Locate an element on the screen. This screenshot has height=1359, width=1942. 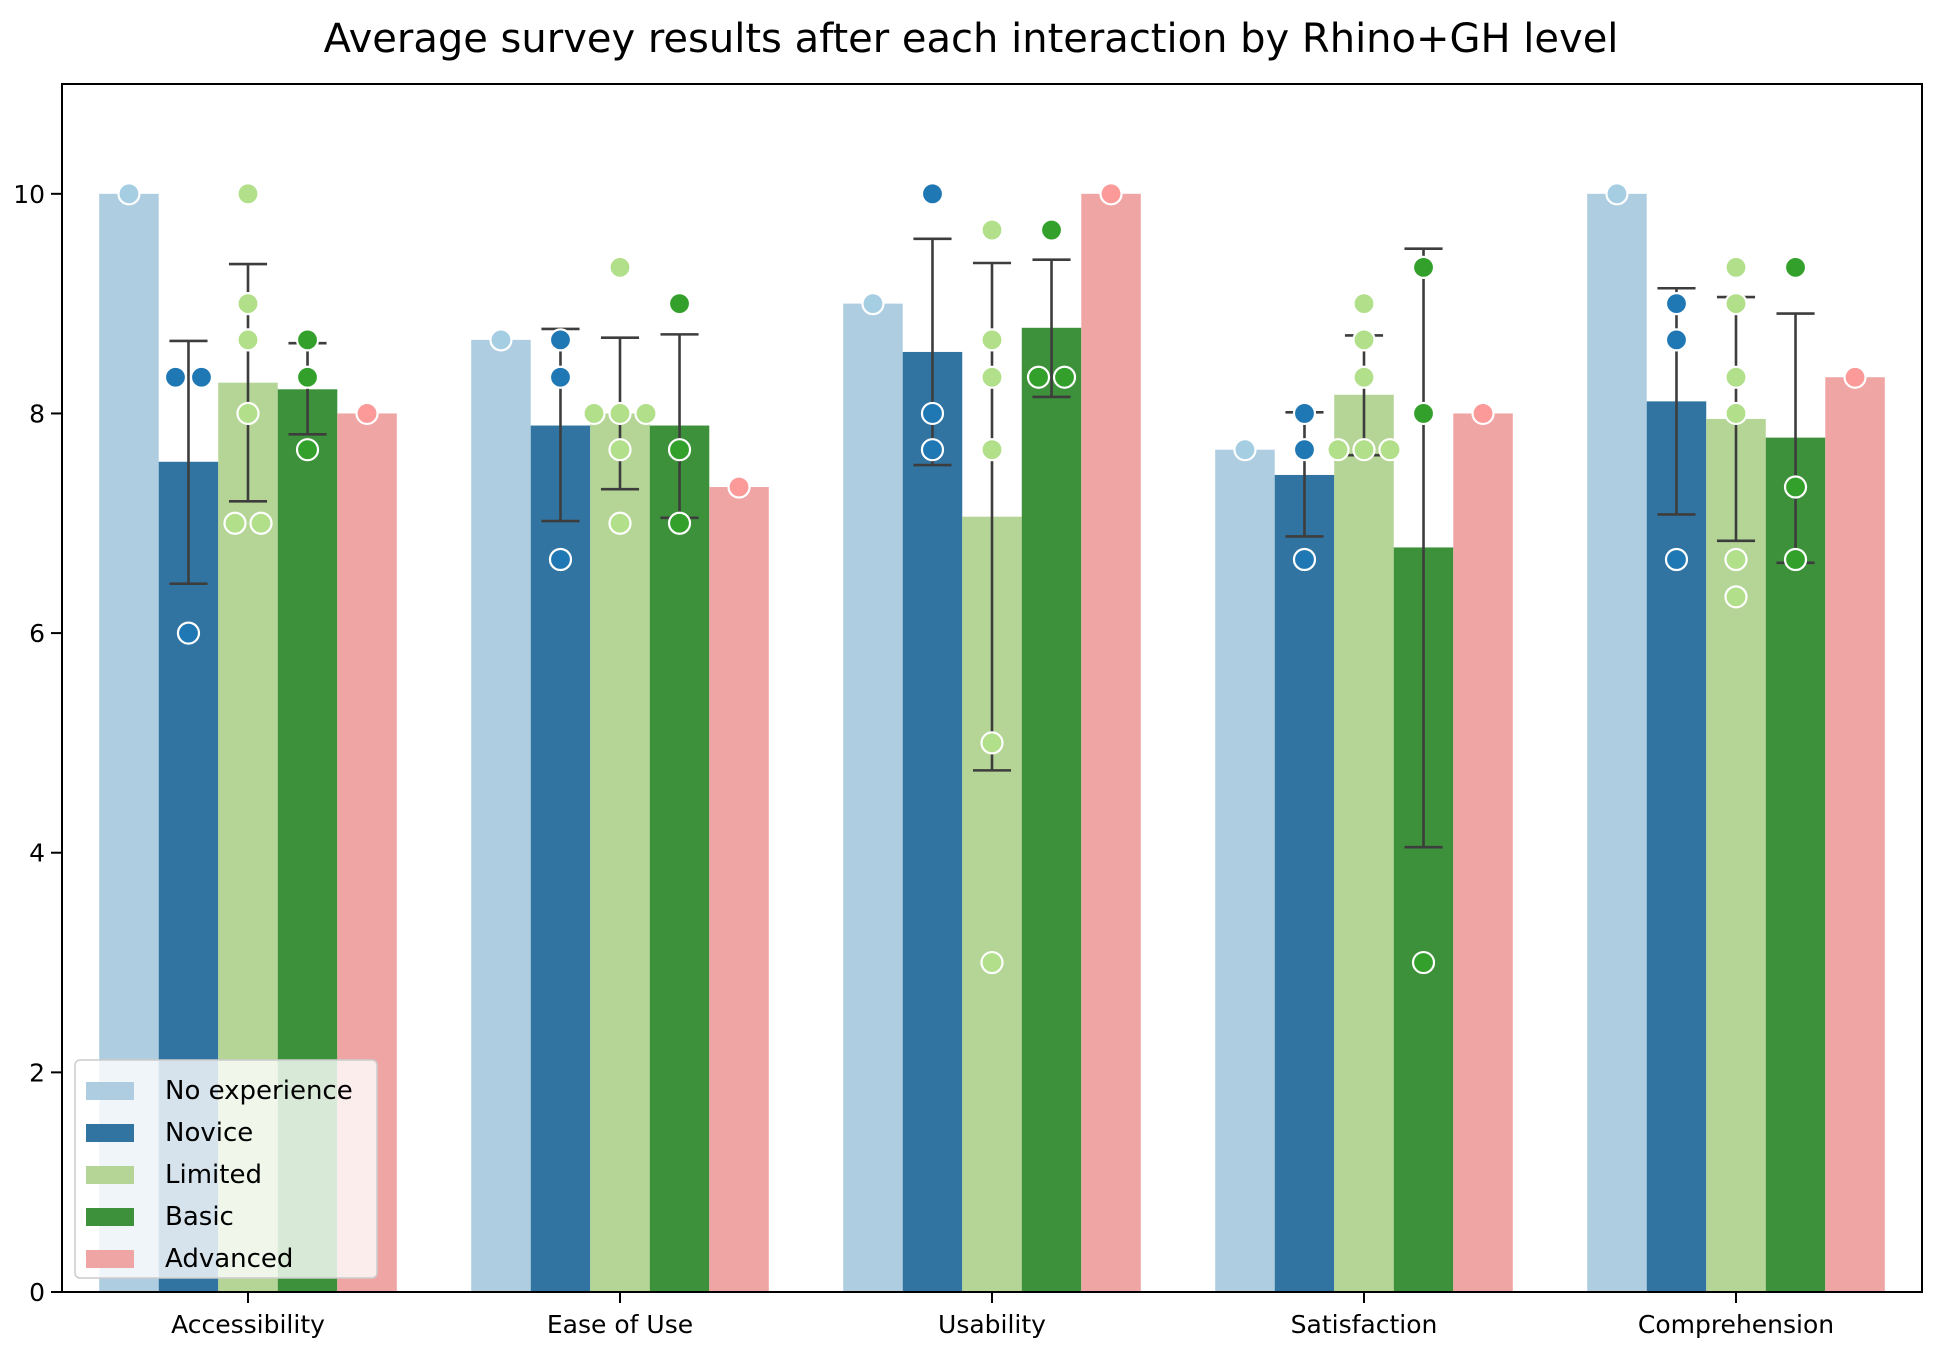
legend: No experience Novice Limited Basic Advanced is located at coordinates (226, 1169).